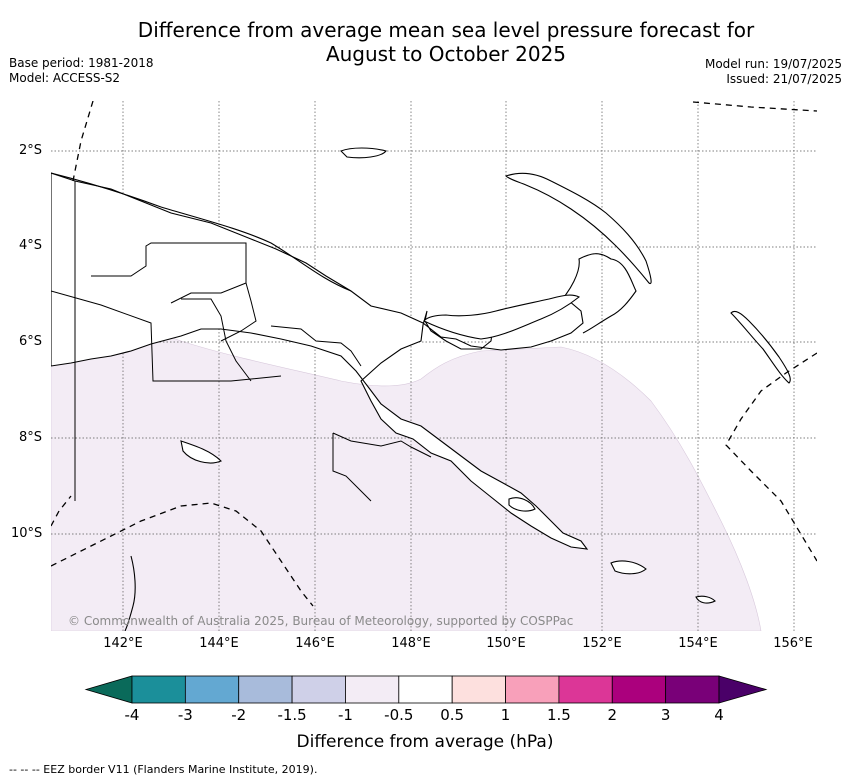 The width and height of the screenshot is (850, 781). Describe the element at coordinates (771, 457) in the screenshot. I see `eez-border-east` at that location.